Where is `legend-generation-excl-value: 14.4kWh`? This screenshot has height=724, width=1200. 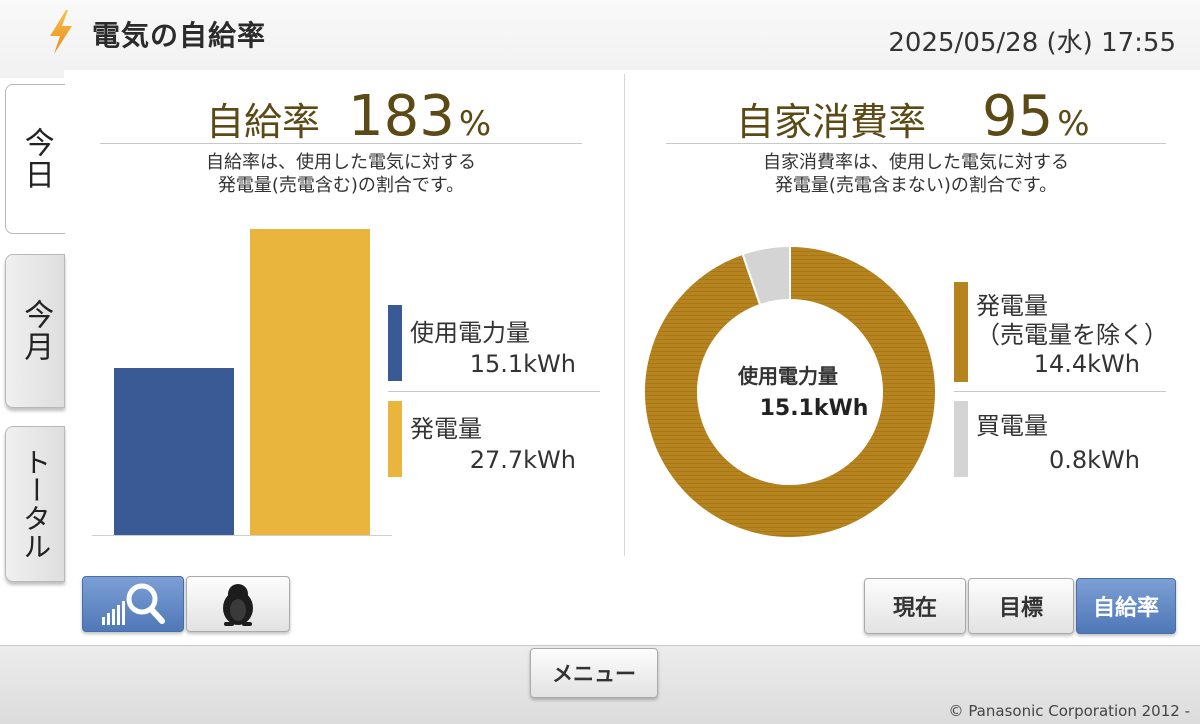 legend-generation-excl-value: 14.4kWh is located at coordinates (1086, 364).